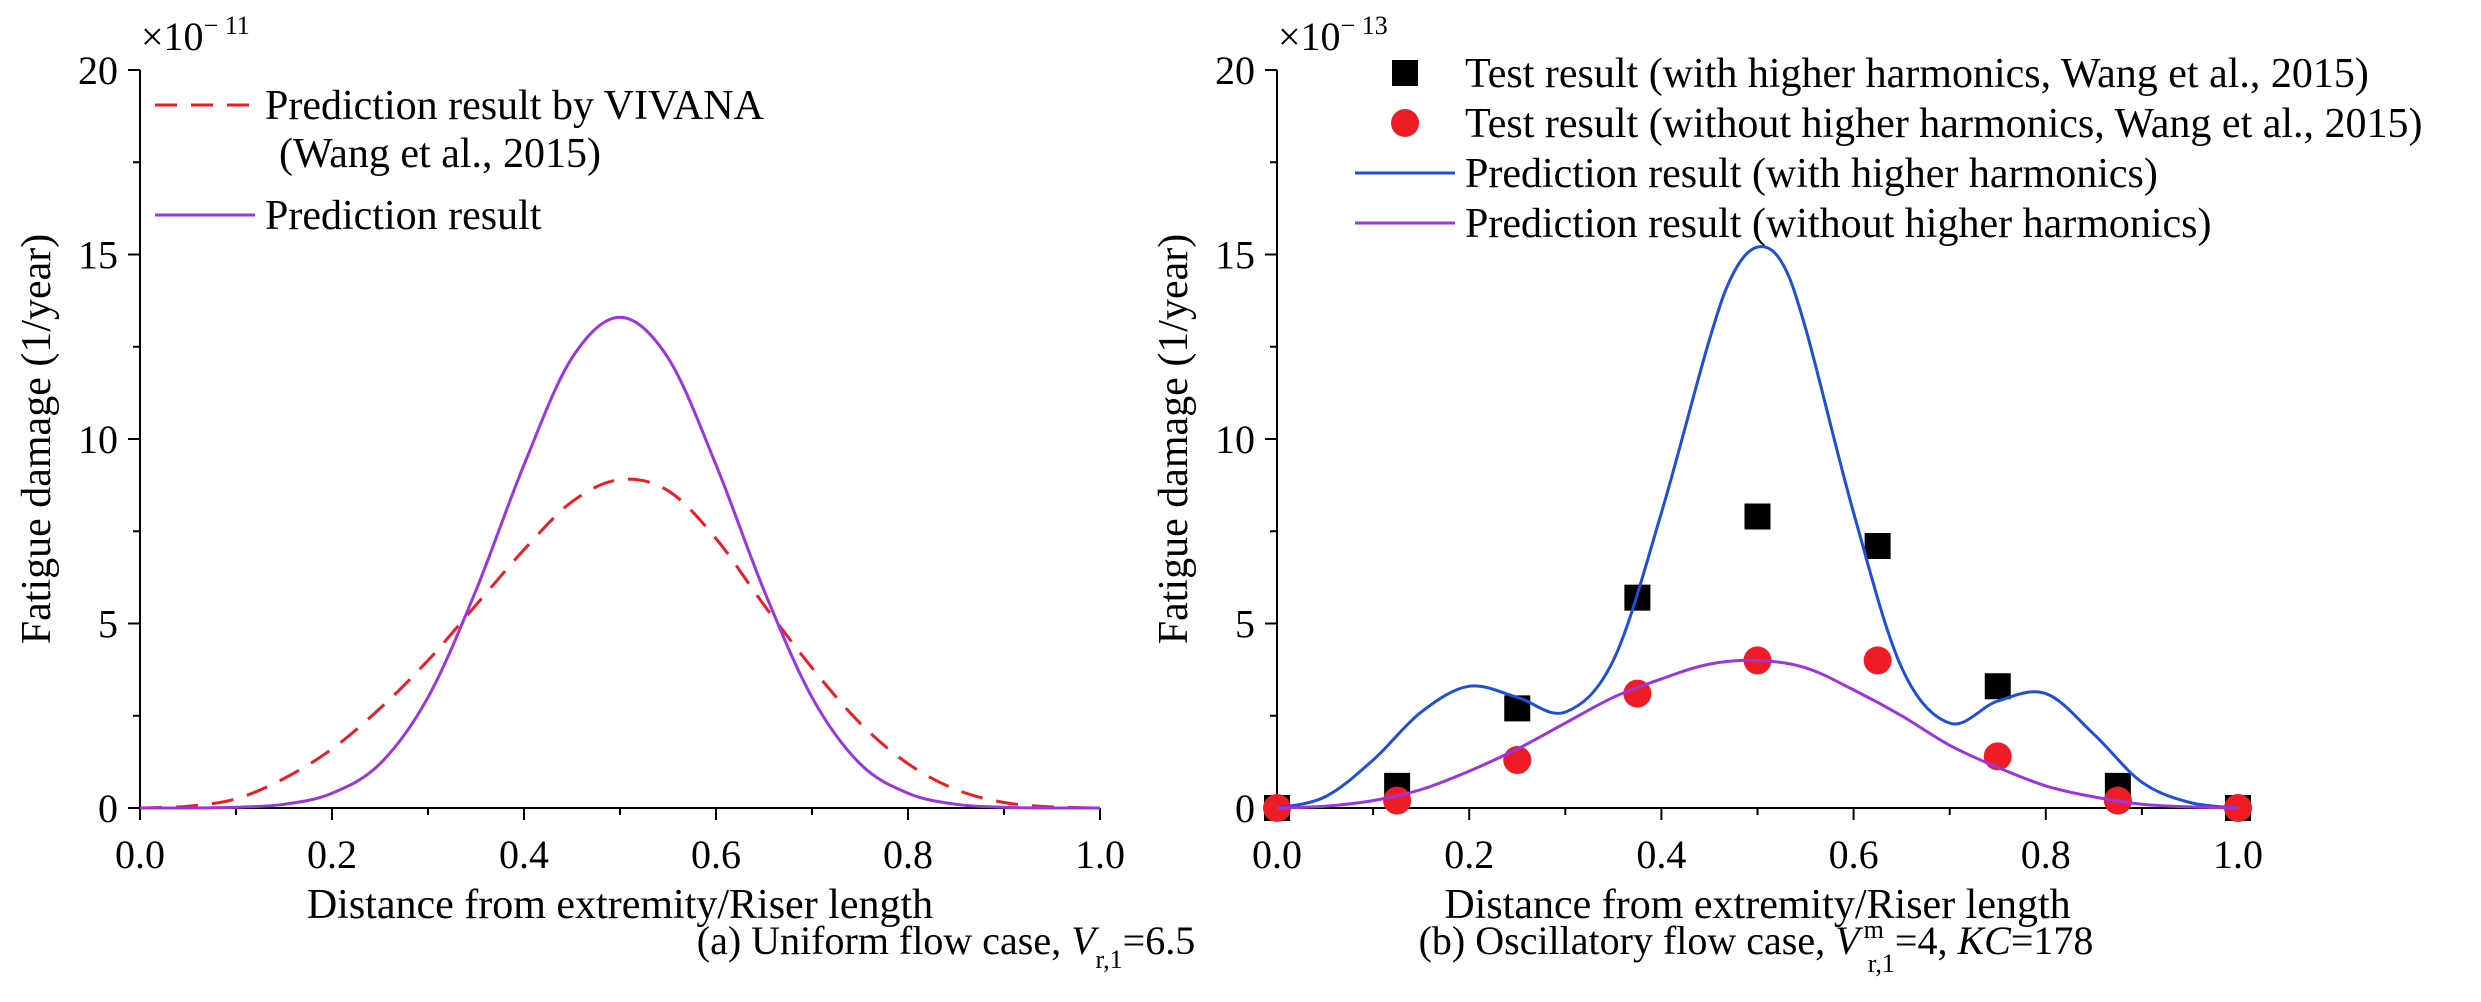 The image size is (2481, 1002). What do you see at coordinates (1405, 123) in the screenshot?
I see `legend-swatch-circle` at bounding box center [1405, 123].